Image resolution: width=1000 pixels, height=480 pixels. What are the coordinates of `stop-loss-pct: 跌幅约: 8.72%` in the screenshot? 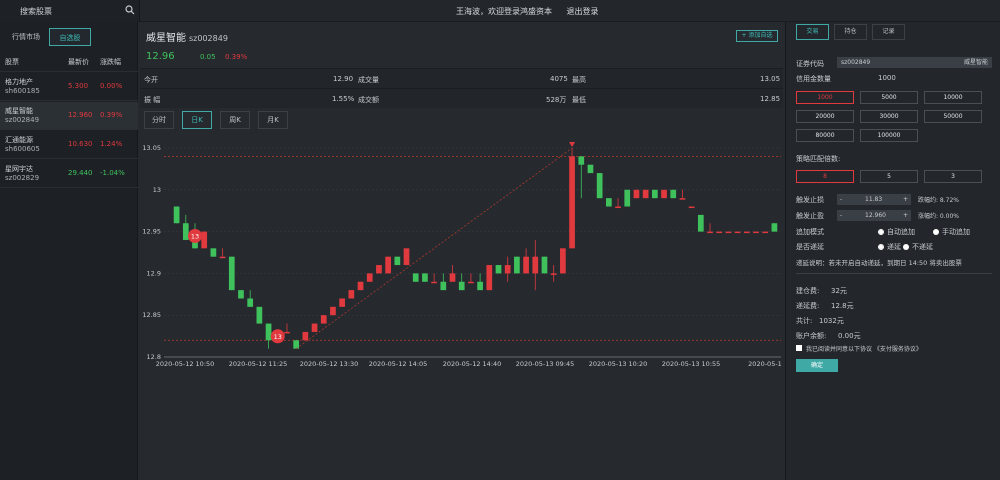 It's located at (938, 200).